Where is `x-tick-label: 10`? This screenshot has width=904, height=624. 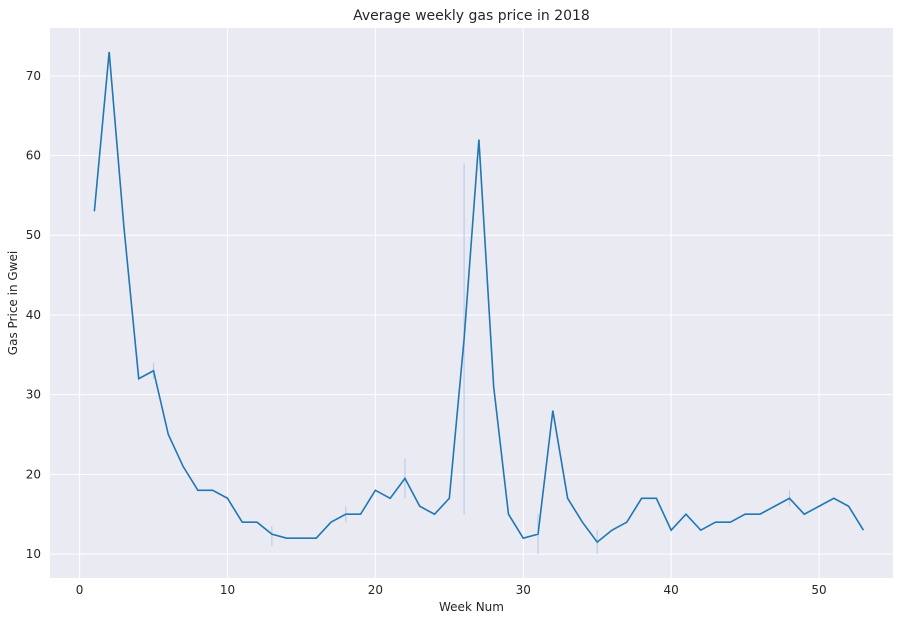
x-tick-label: 10 is located at coordinates (227, 590).